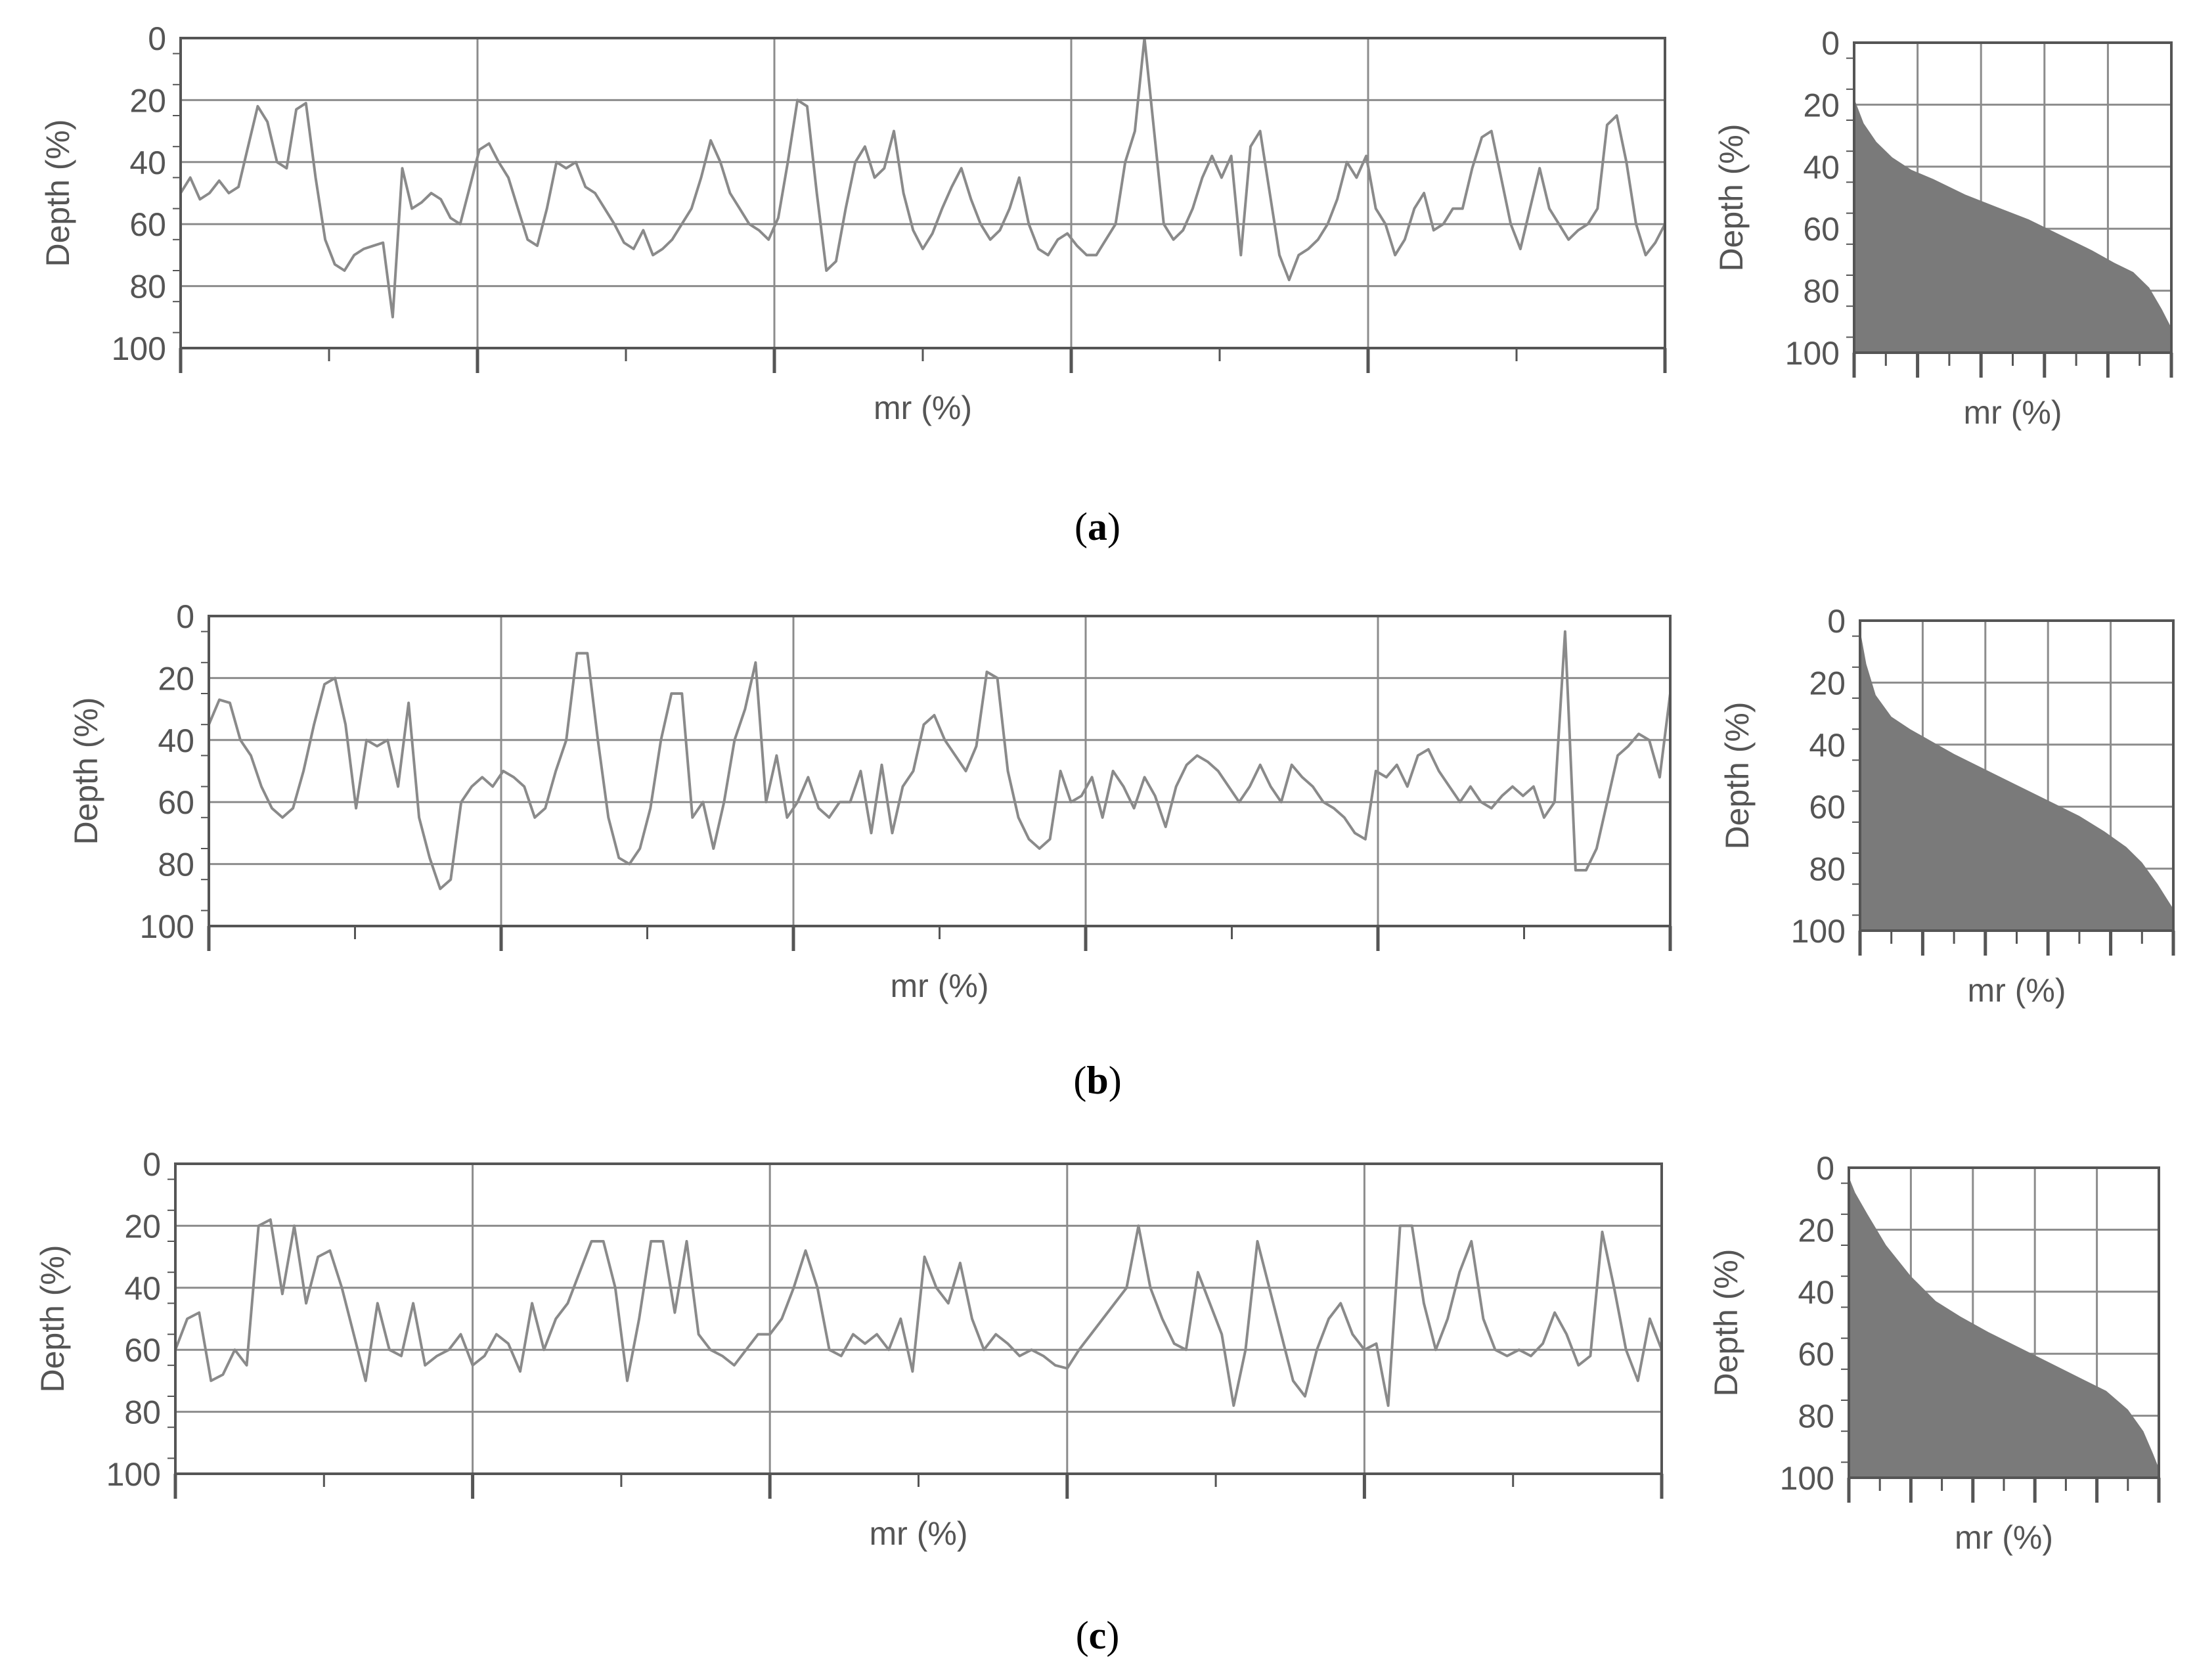  Describe the element at coordinates (1827, 869) in the screenshot. I see `panel-b-bearing-ytick-label: 80` at that location.